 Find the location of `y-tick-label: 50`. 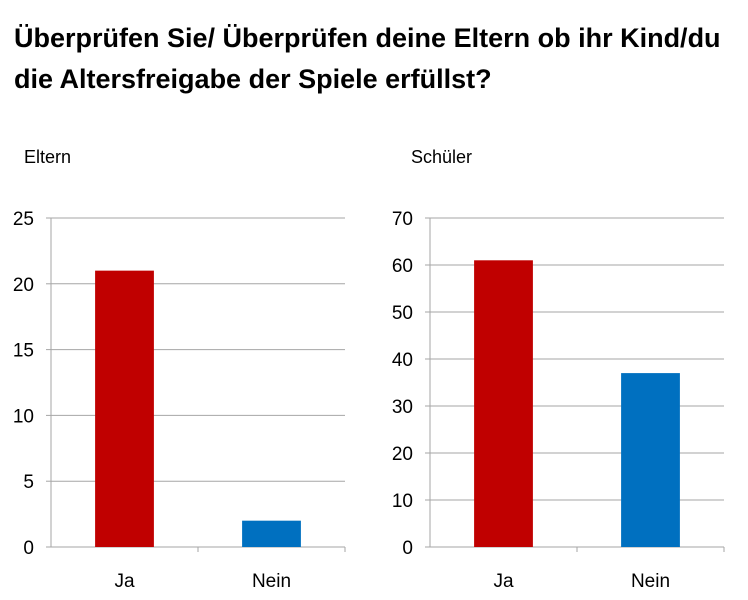

y-tick-label: 50 is located at coordinates (402, 313).